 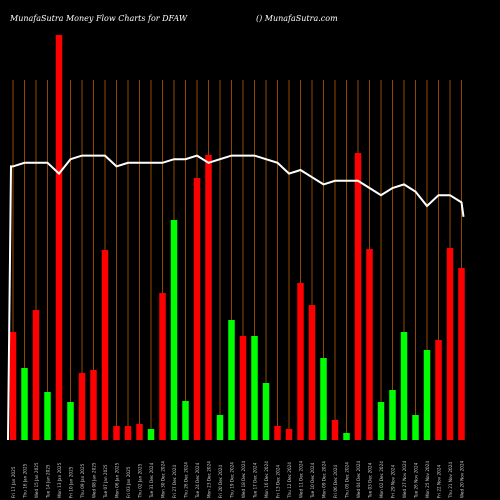 What do you see at coordinates (59, 480) in the screenshot?
I see `x-tick-label: Mon 13 Jan 2025` at bounding box center [59, 480].